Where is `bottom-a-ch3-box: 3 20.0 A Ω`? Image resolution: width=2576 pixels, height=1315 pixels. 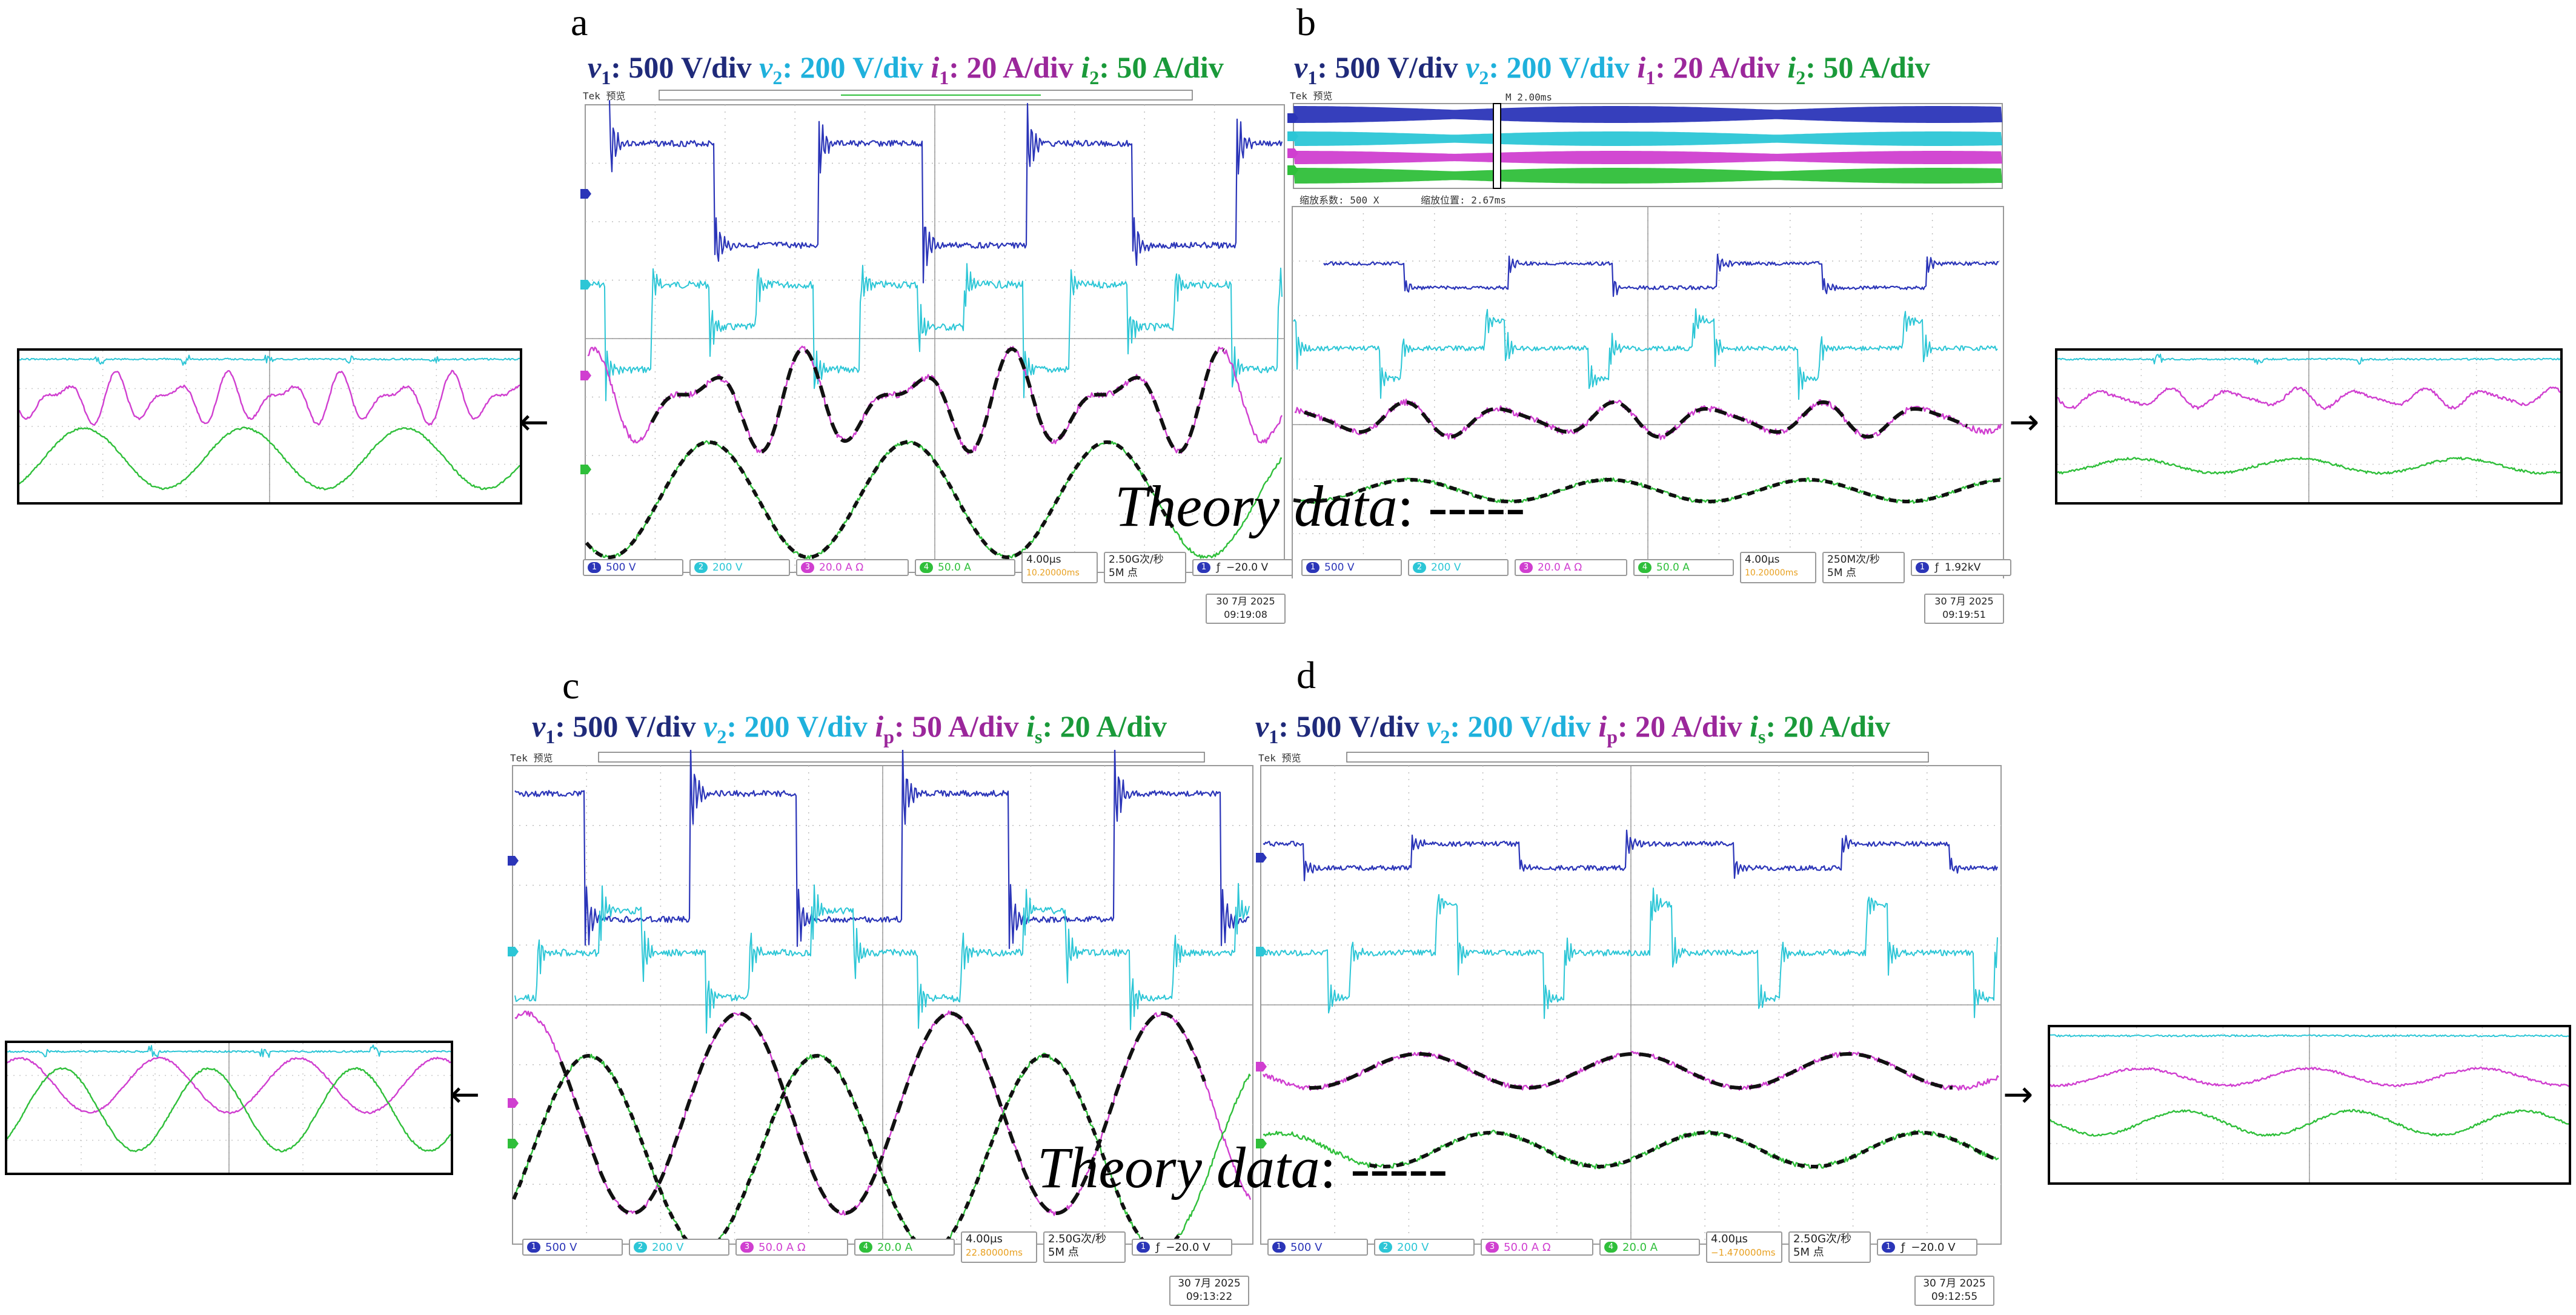 bottom-a-ch3-box: 3 20.0 A Ω is located at coordinates (852, 567).